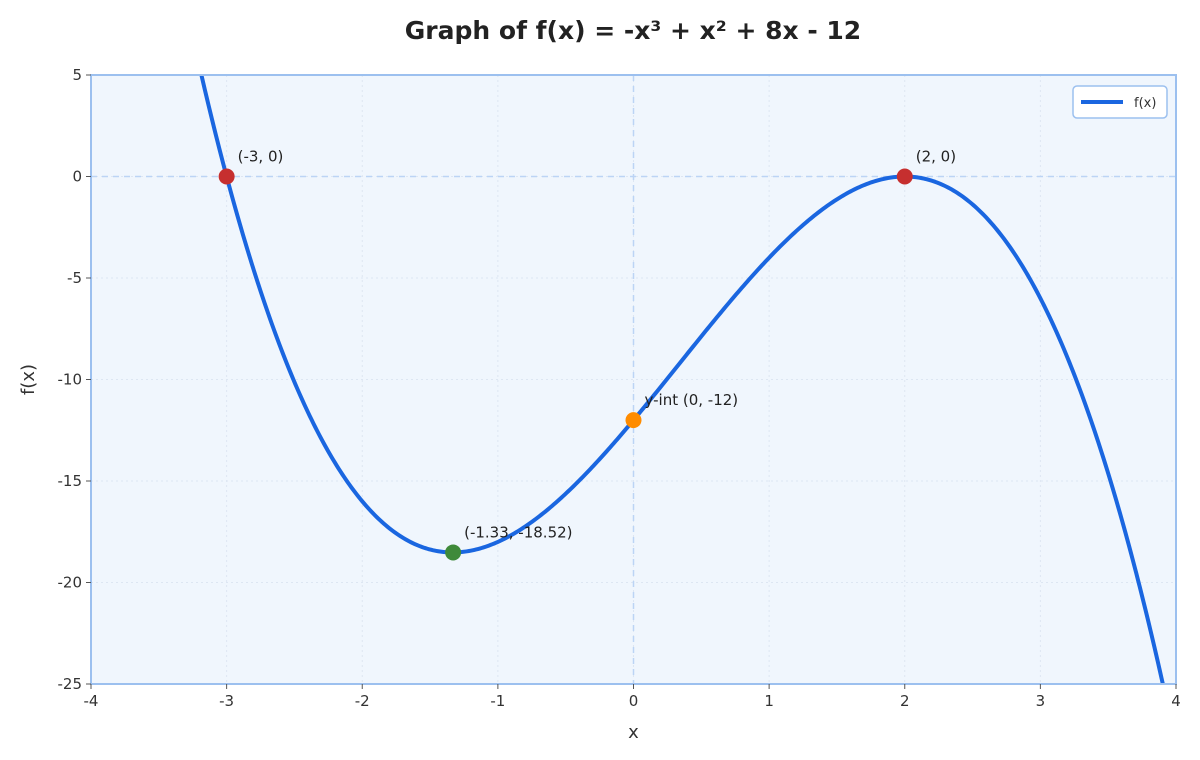 The height and width of the screenshot is (760, 1200). I want to click on x-tick-label: -3, so click(226, 701).